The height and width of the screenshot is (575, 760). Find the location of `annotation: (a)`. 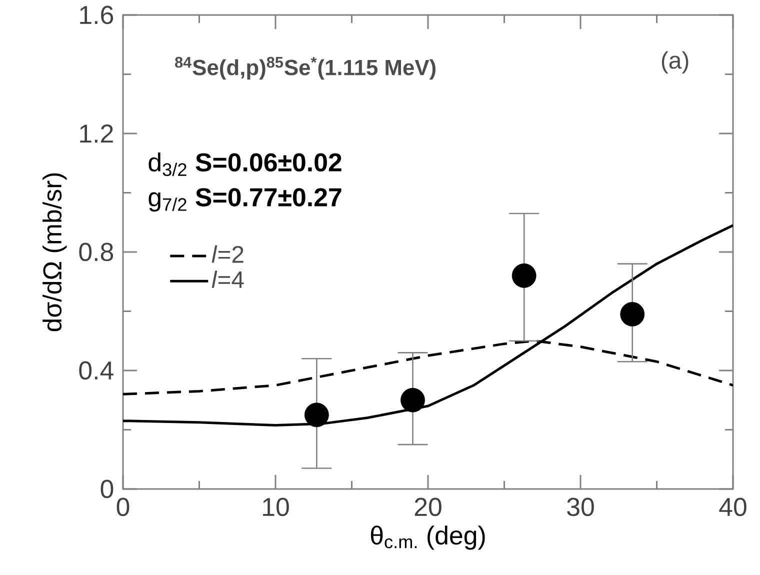

annotation: (a) is located at coordinates (675, 62).